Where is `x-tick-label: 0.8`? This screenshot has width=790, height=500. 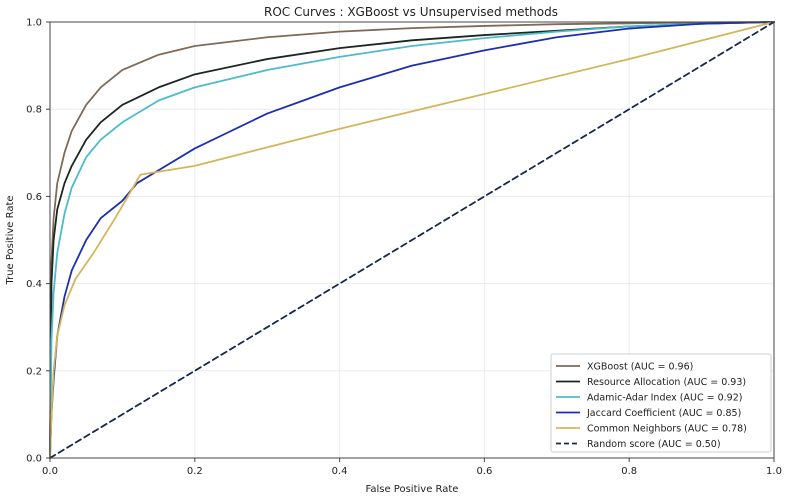 x-tick-label: 0.8 is located at coordinates (629, 471).